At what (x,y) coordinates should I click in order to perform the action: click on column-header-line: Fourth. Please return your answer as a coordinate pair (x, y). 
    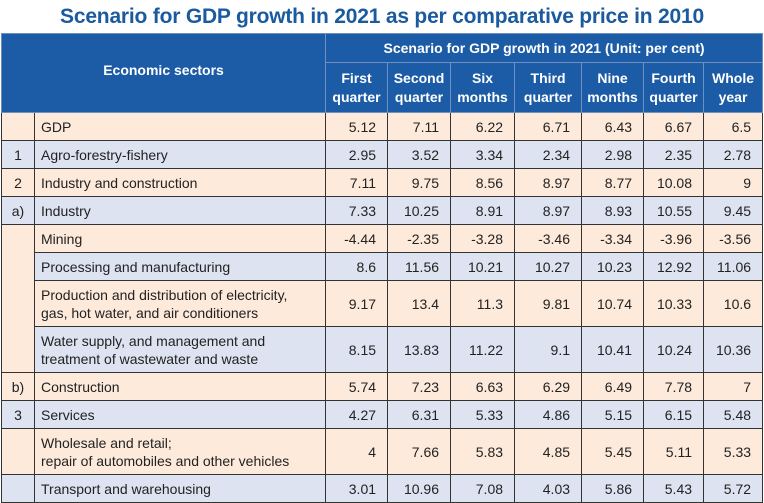
    Looking at the image, I should click on (673, 77).